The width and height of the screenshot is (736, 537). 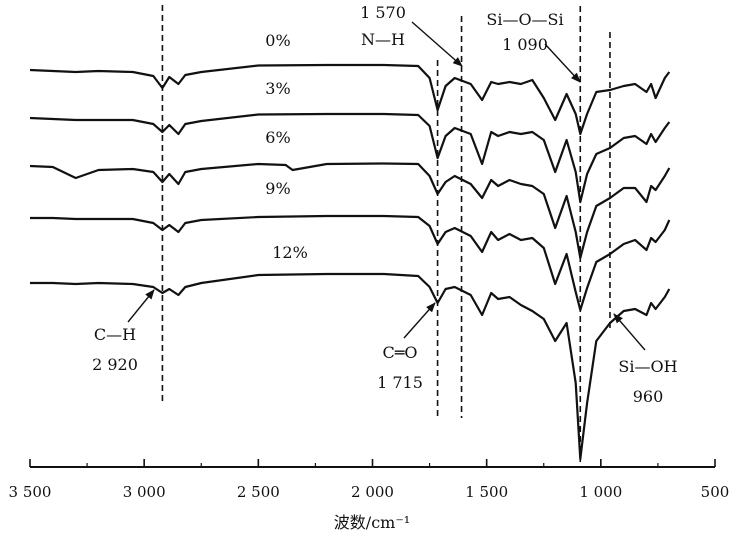 What do you see at coordinates (400, 382) in the screenshot?
I see `annotation-text: 1 715` at bounding box center [400, 382].